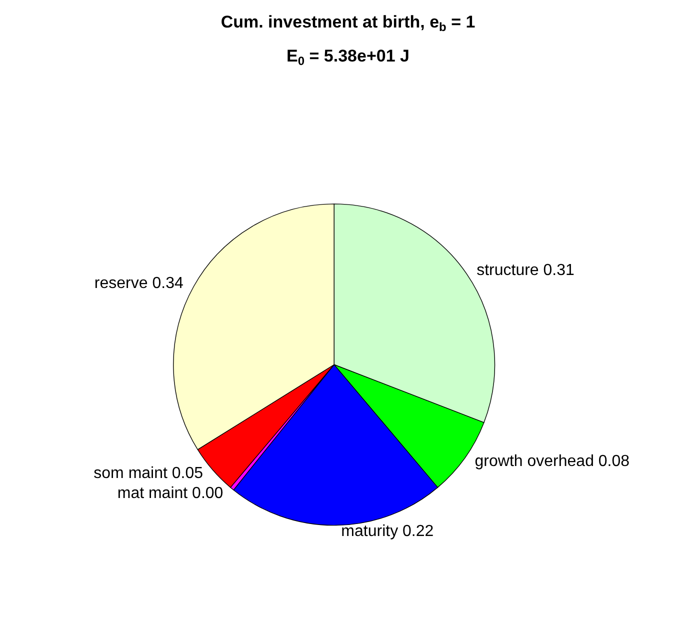 The width and height of the screenshot is (696, 618). Describe the element at coordinates (149, 473) in the screenshot. I see `slice-label: som maint 0.05` at that location.